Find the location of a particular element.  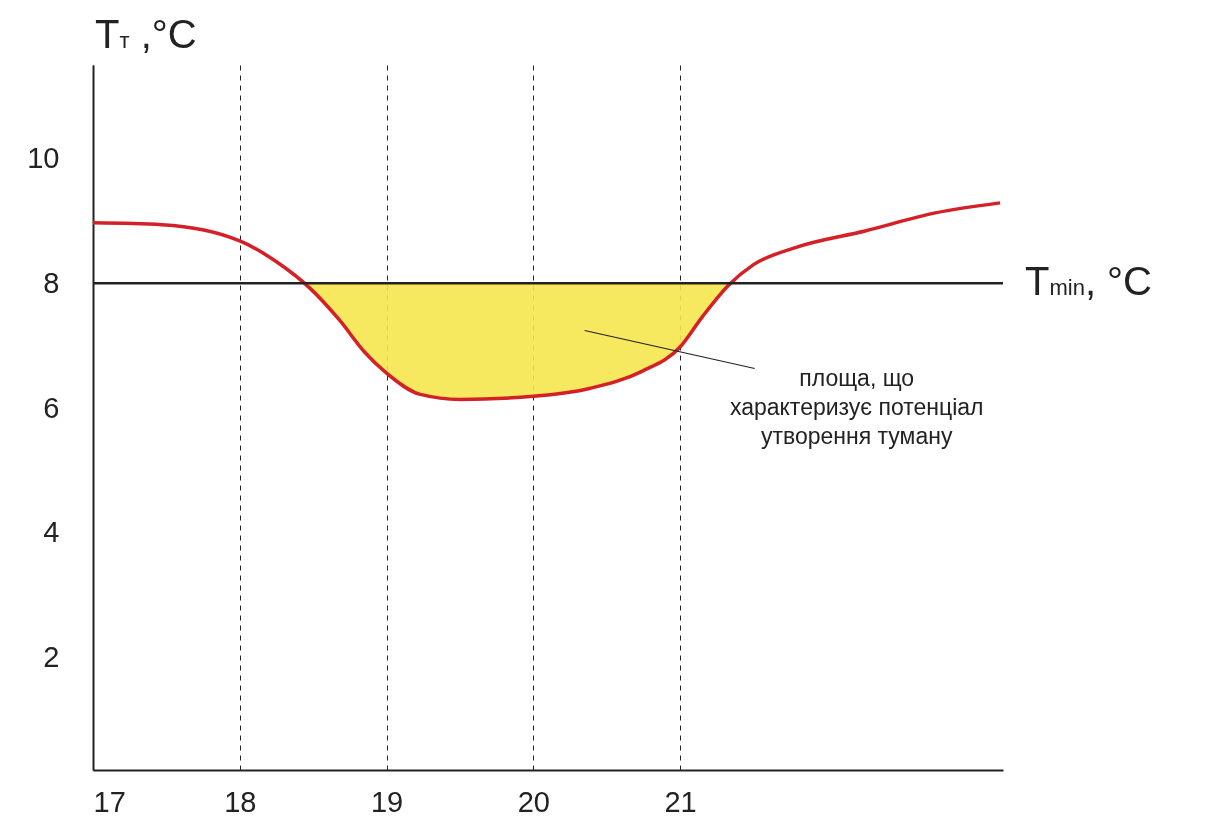

x-tick-label: 19 is located at coordinates (387, 801).